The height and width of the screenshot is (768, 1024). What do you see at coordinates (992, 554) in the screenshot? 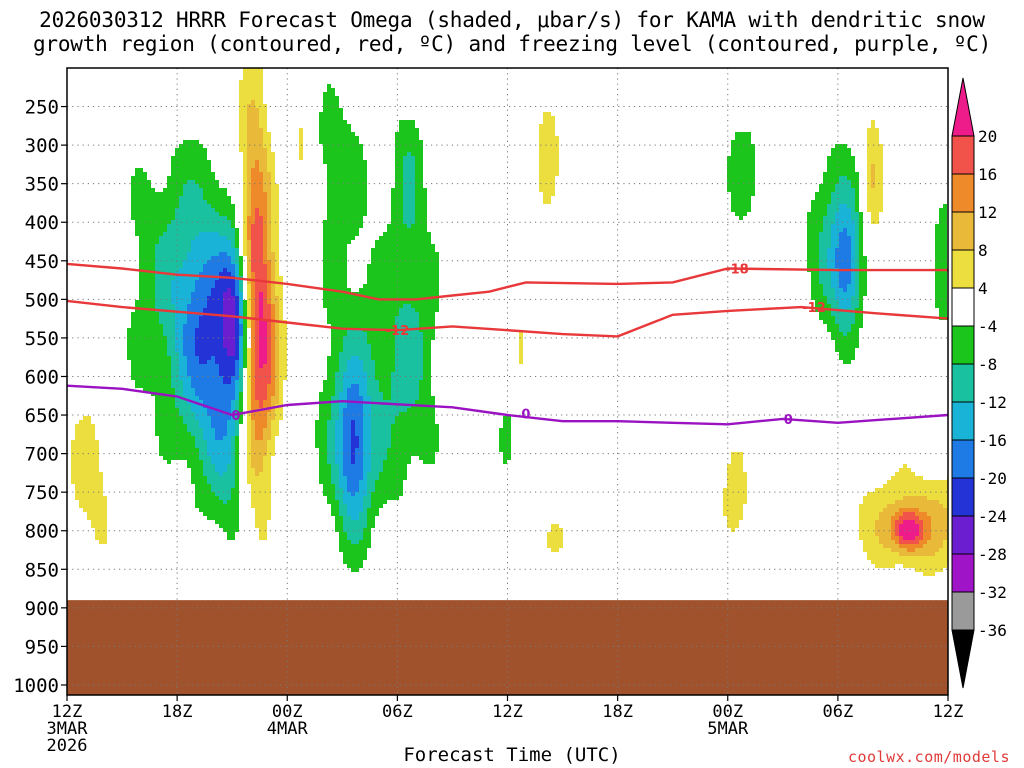
I see `colorbar-label: -28` at bounding box center [992, 554].